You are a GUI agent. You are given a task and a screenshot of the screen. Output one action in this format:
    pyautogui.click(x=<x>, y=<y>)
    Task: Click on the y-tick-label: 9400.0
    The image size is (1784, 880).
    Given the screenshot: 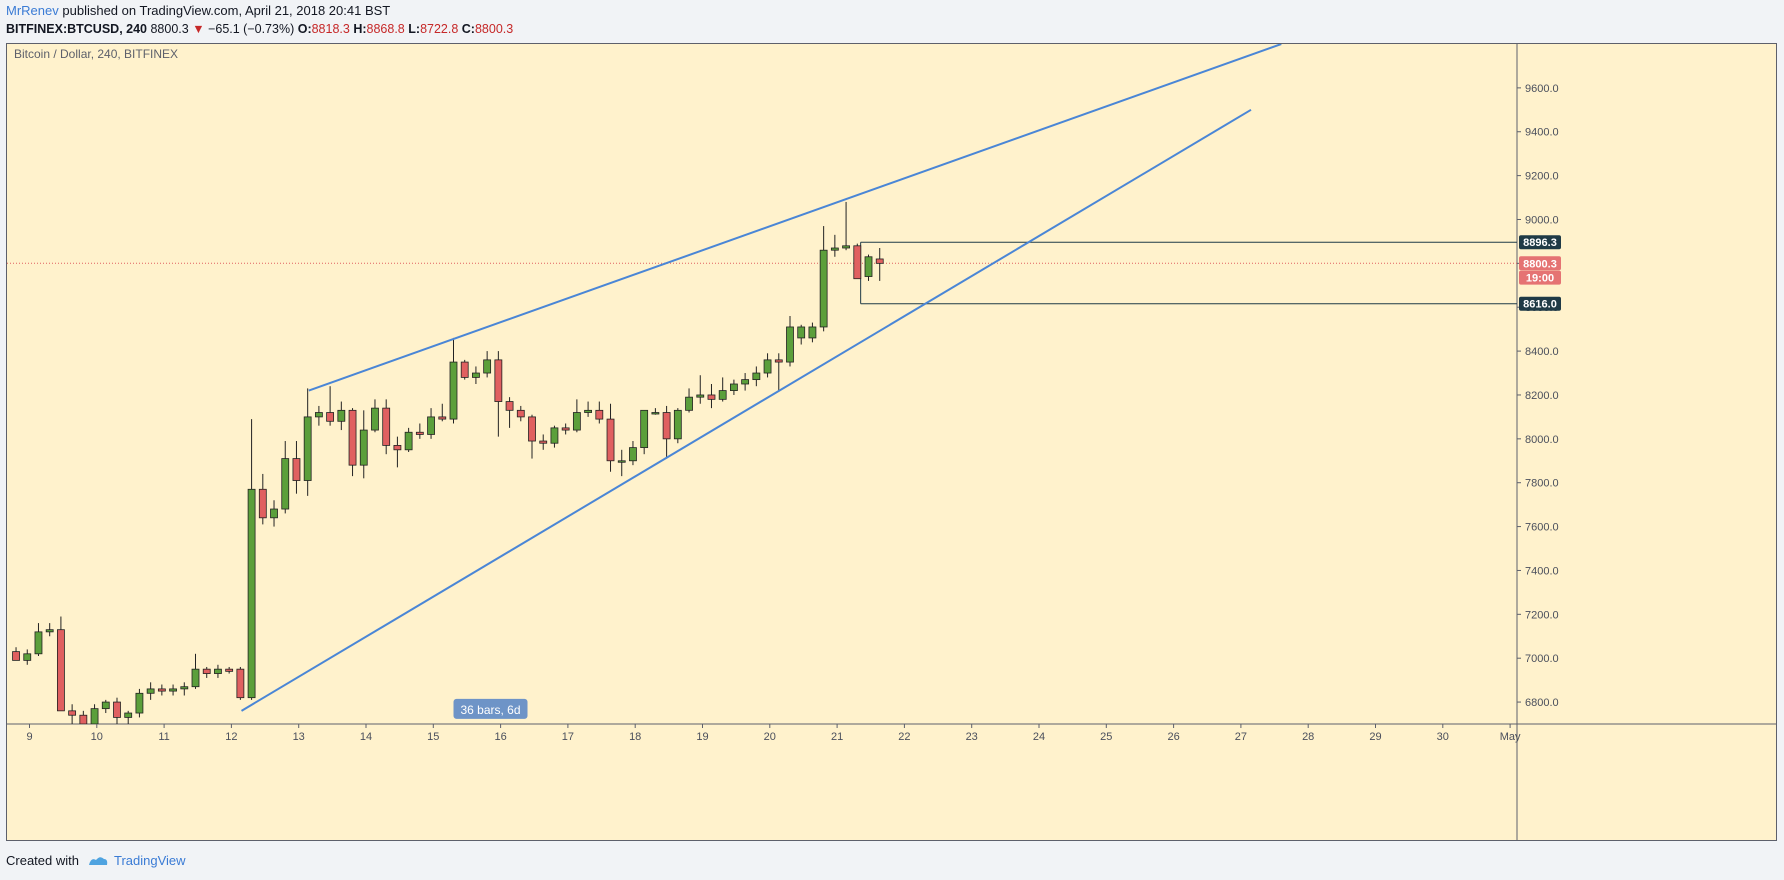 What is the action you would take?
    pyautogui.click(x=1542, y=133)
    